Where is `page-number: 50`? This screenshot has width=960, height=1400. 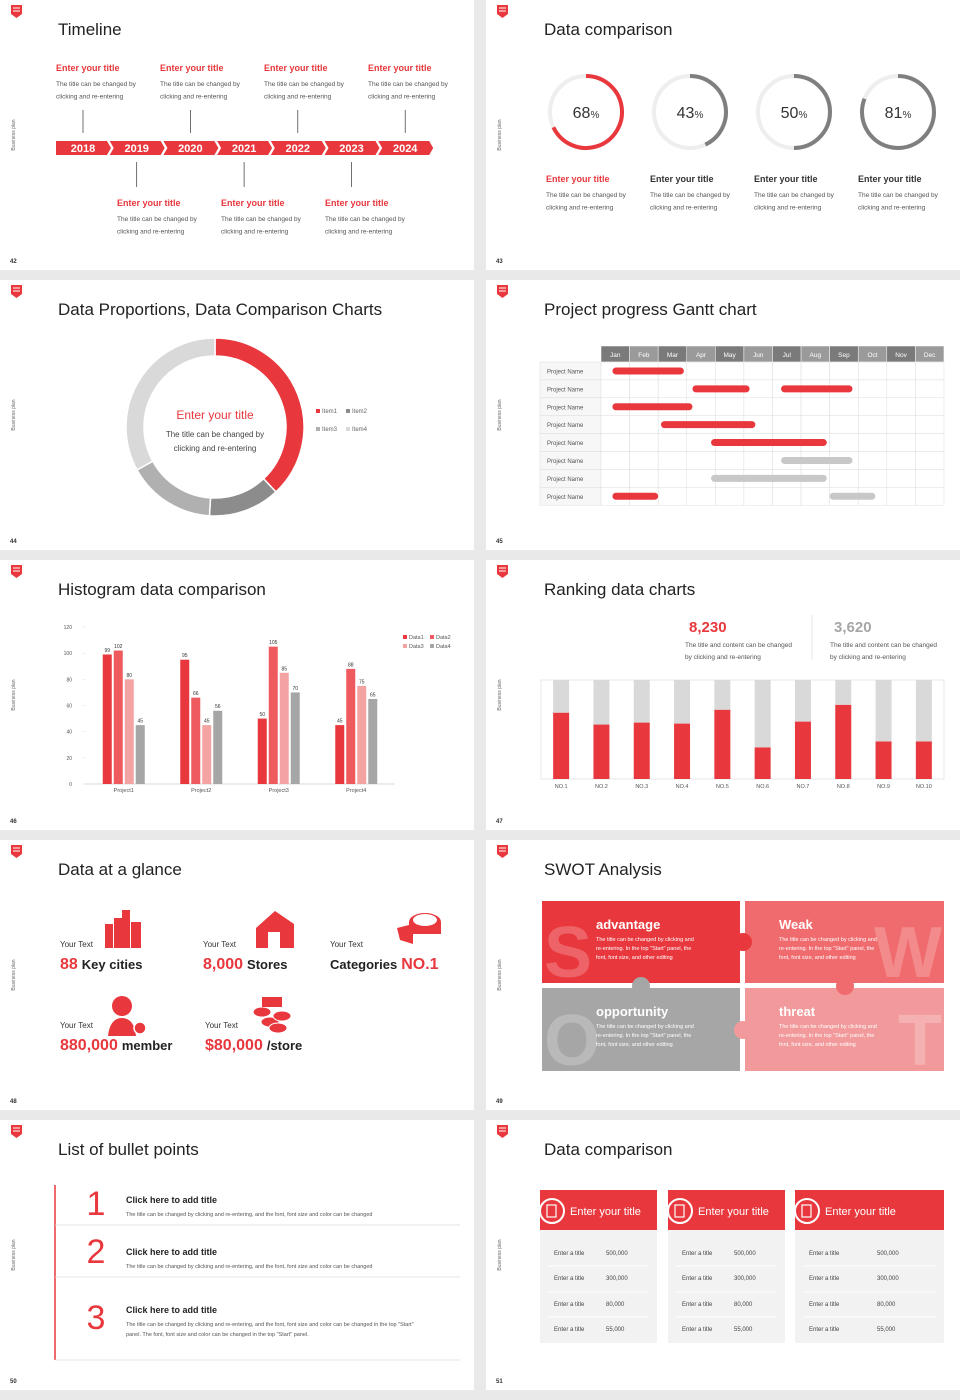
page-number: 50 is located at coordinates (13, 1382).